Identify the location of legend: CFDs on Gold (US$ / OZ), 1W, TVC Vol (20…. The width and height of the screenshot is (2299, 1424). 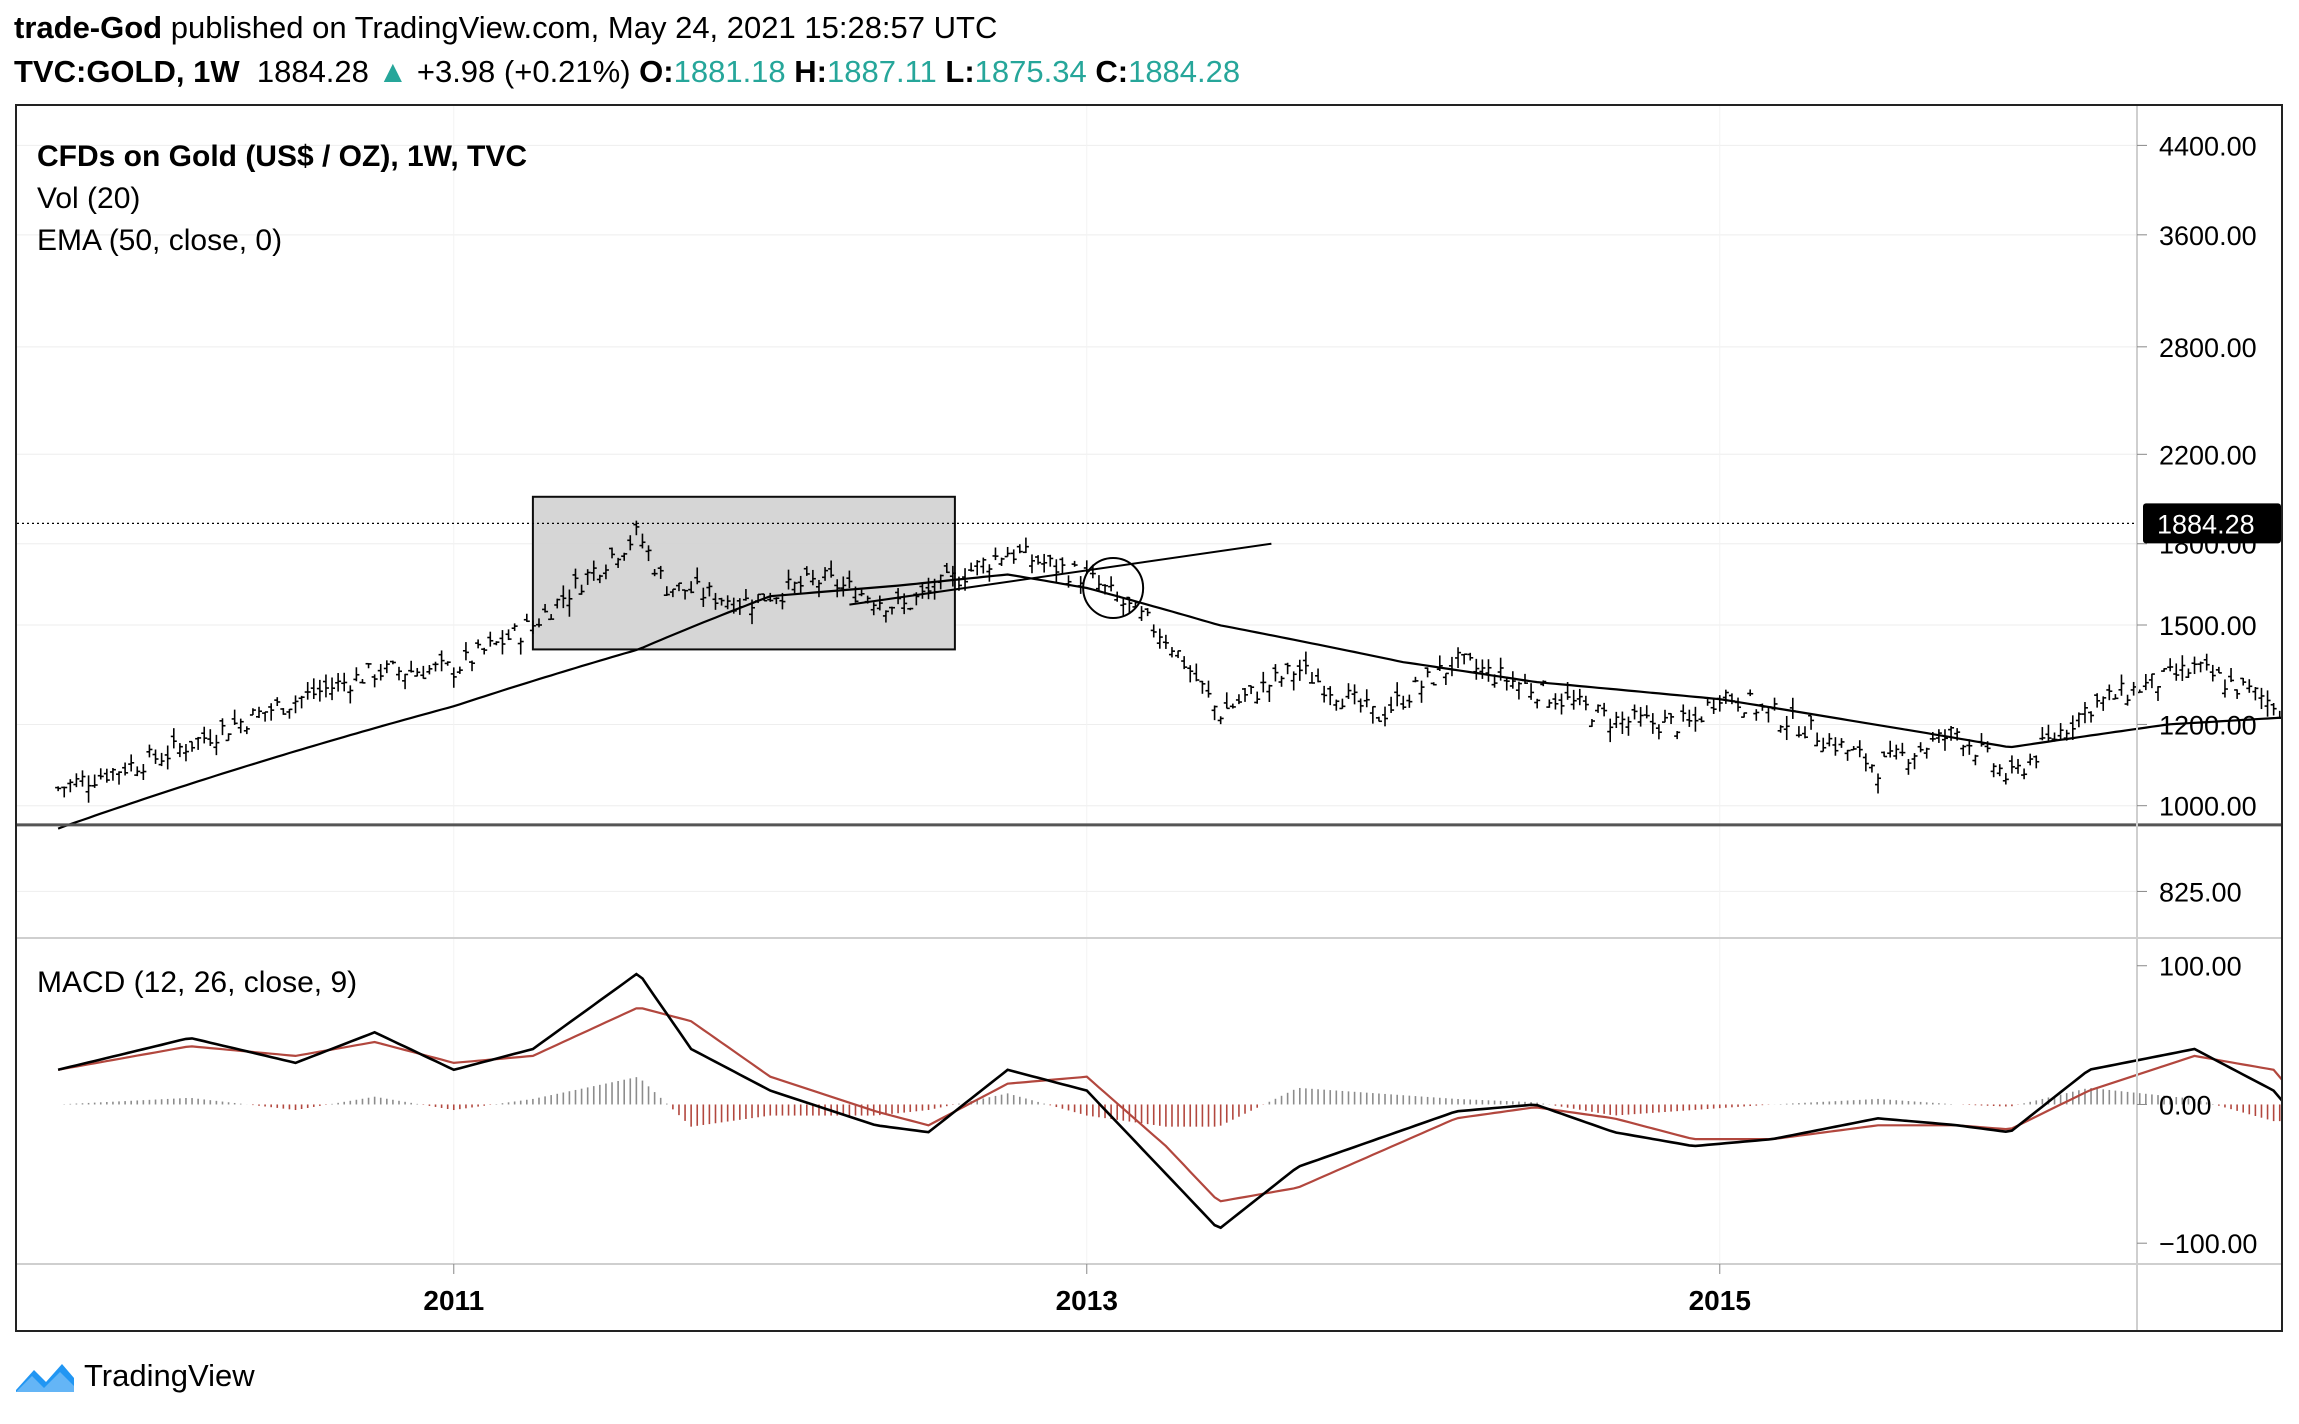
(282, 569).